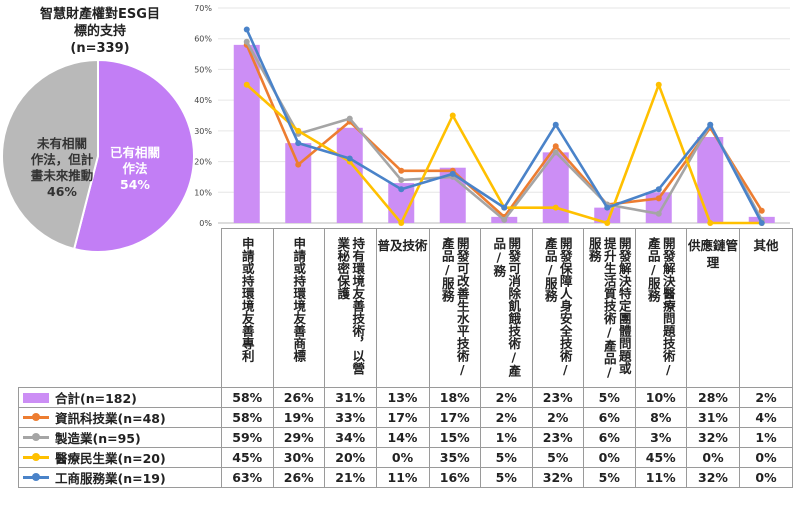 The width and height of the screenshot is (800, 514). I want to click on table-cell: 3%, so click(660, 437).